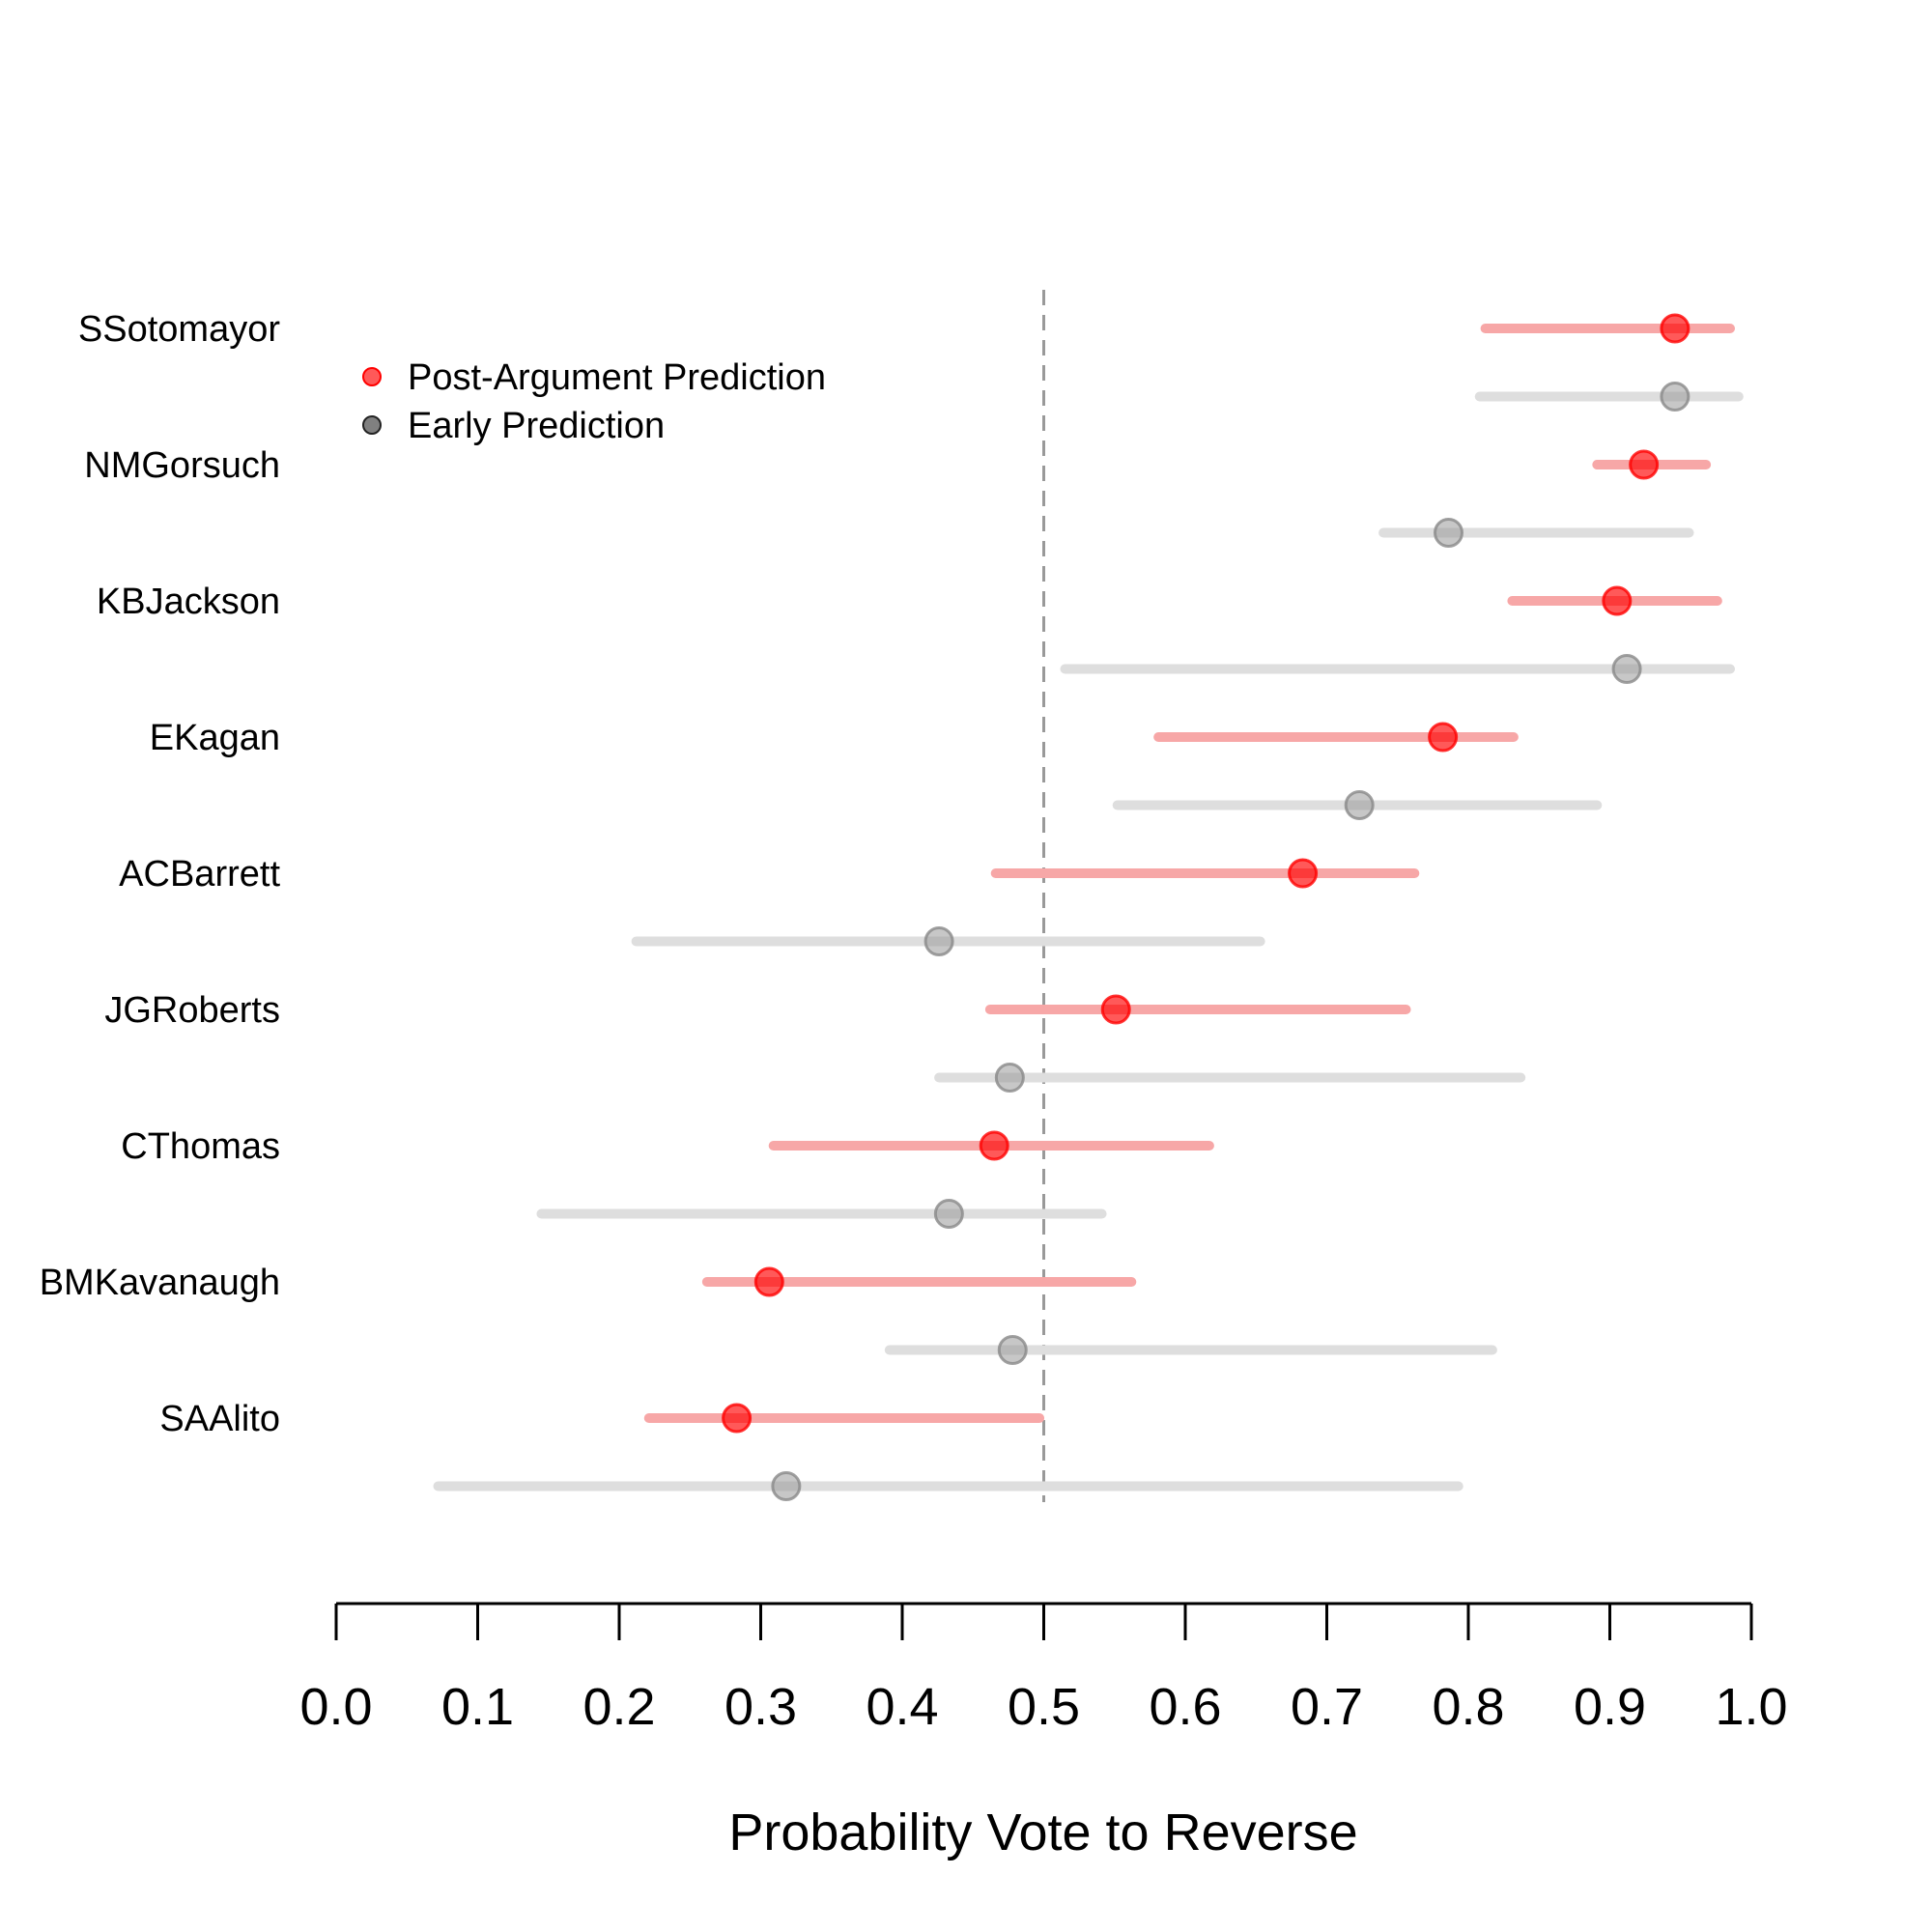 The width and height of the screenshot is (1932, 1932). I want to click on x-axis-title: Probability Vote to Reverse, so click(1042, 1832).